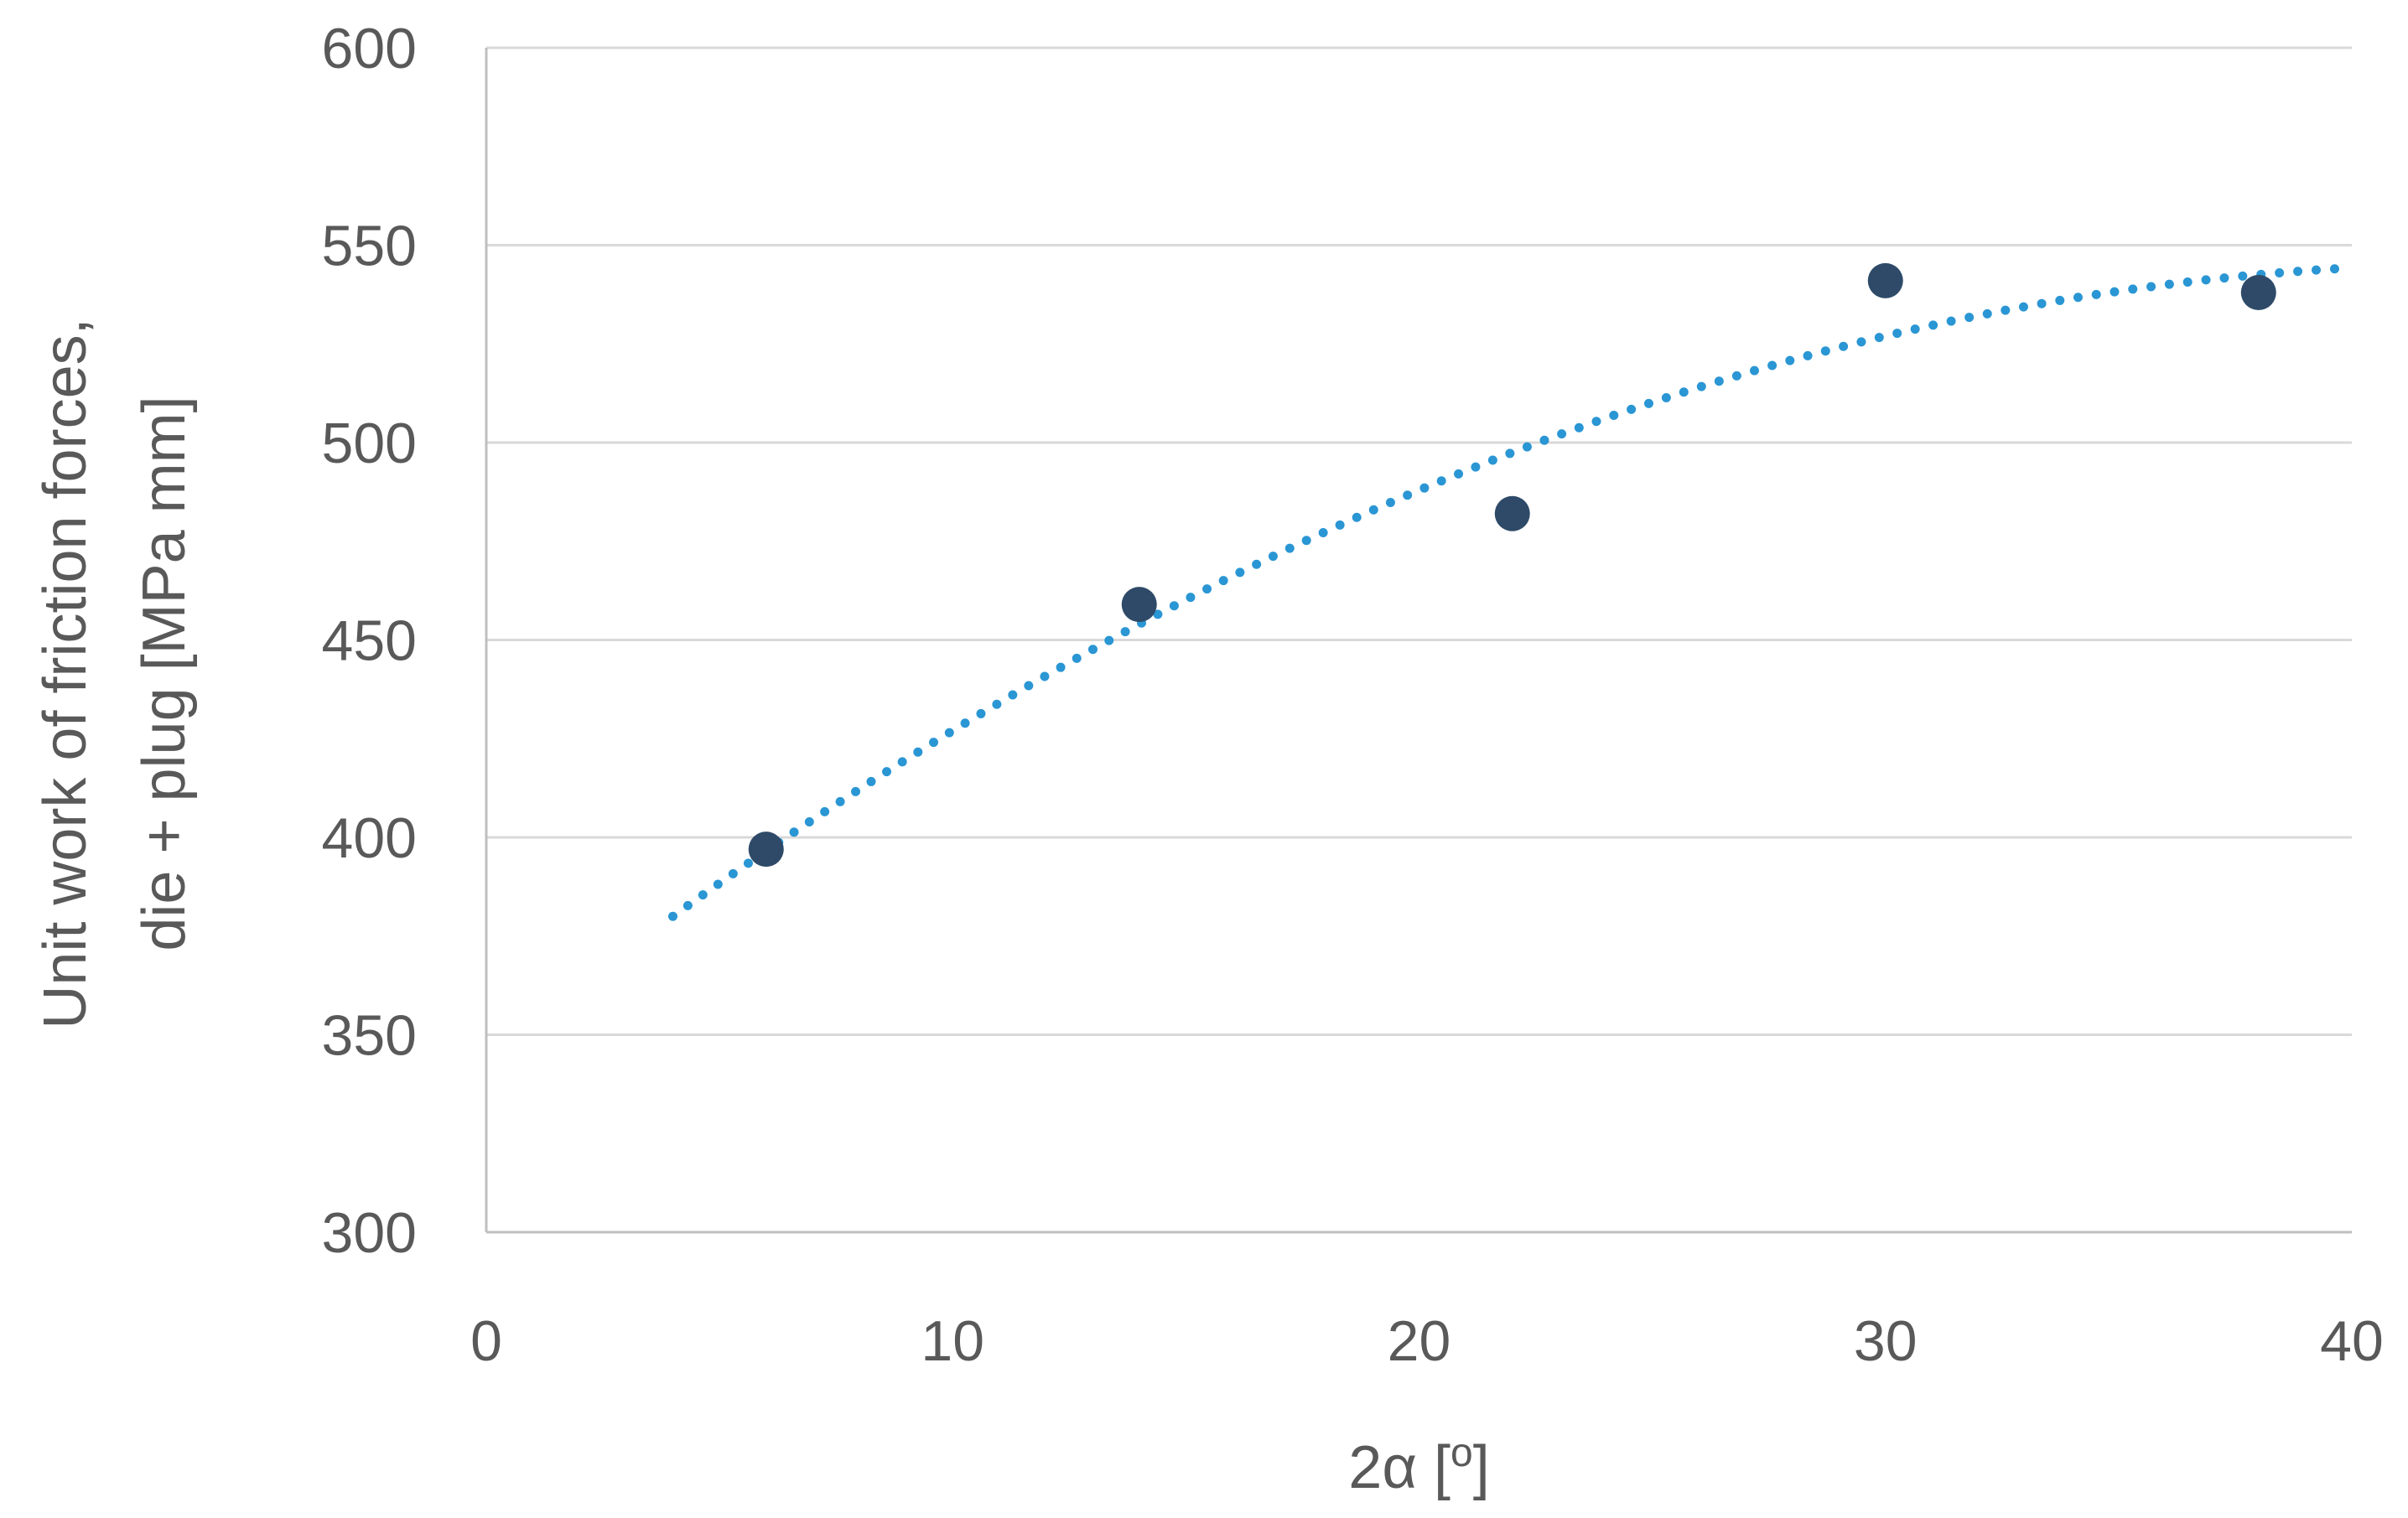 The image size is (2408, 1518). Describe the element at coordinates (369, 1233) in the screenshot. I see `y-tick-label-300: 300` at that location.